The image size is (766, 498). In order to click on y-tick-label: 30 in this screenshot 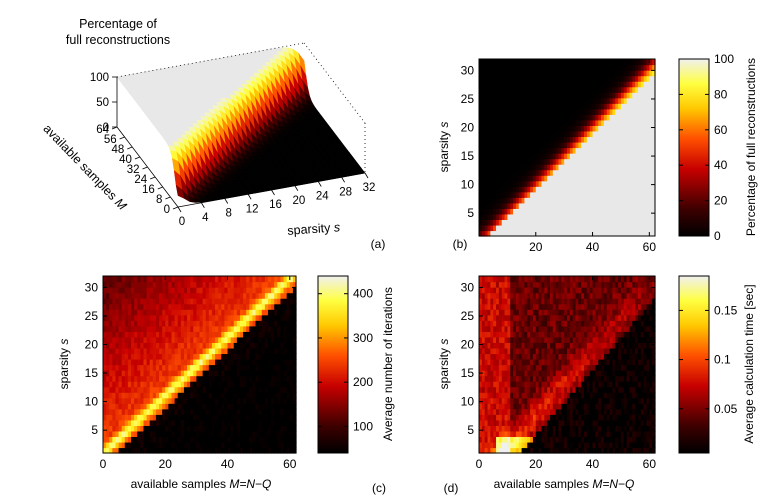, I will do `click(468, 70)`.